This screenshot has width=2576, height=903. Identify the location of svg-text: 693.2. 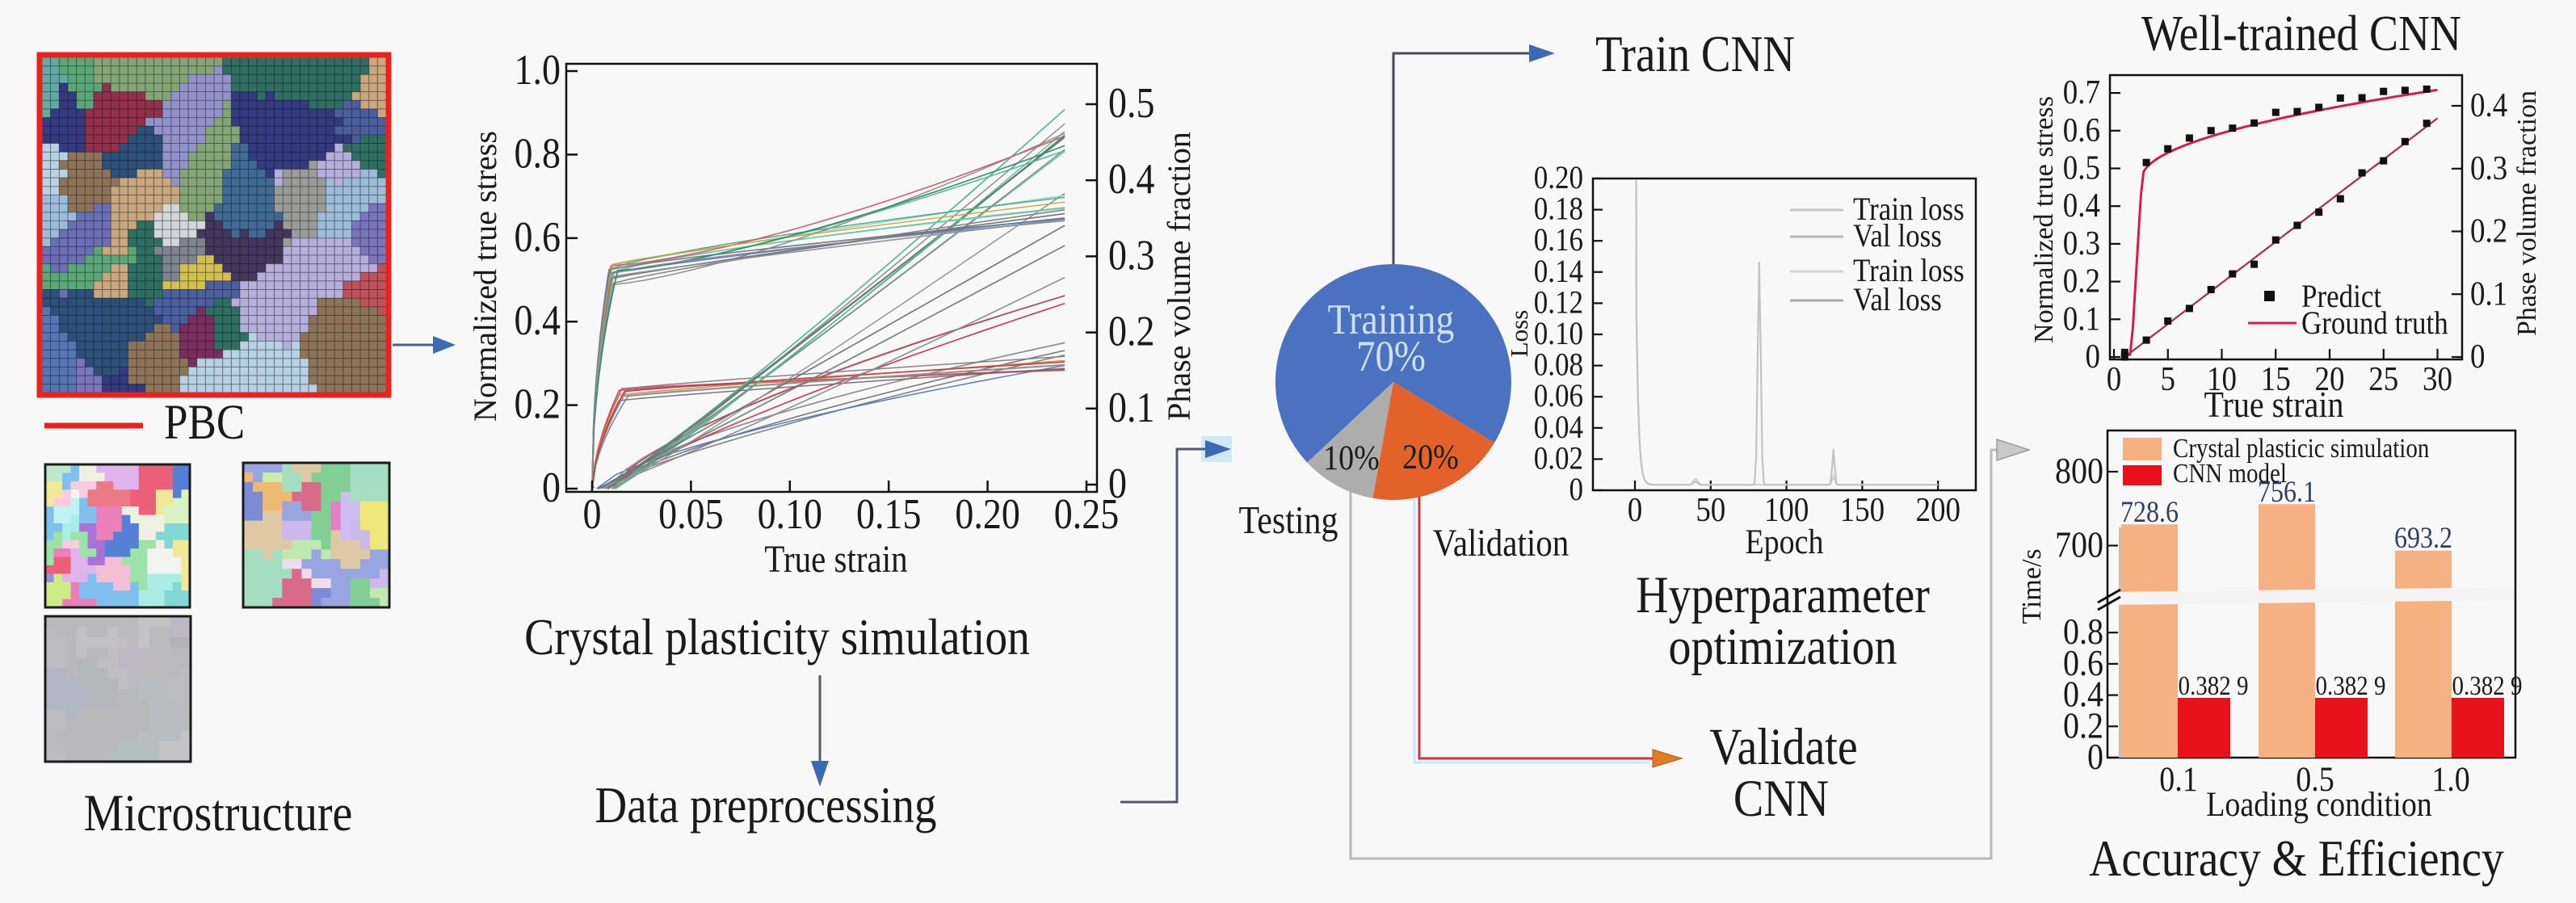
(2423, 539).